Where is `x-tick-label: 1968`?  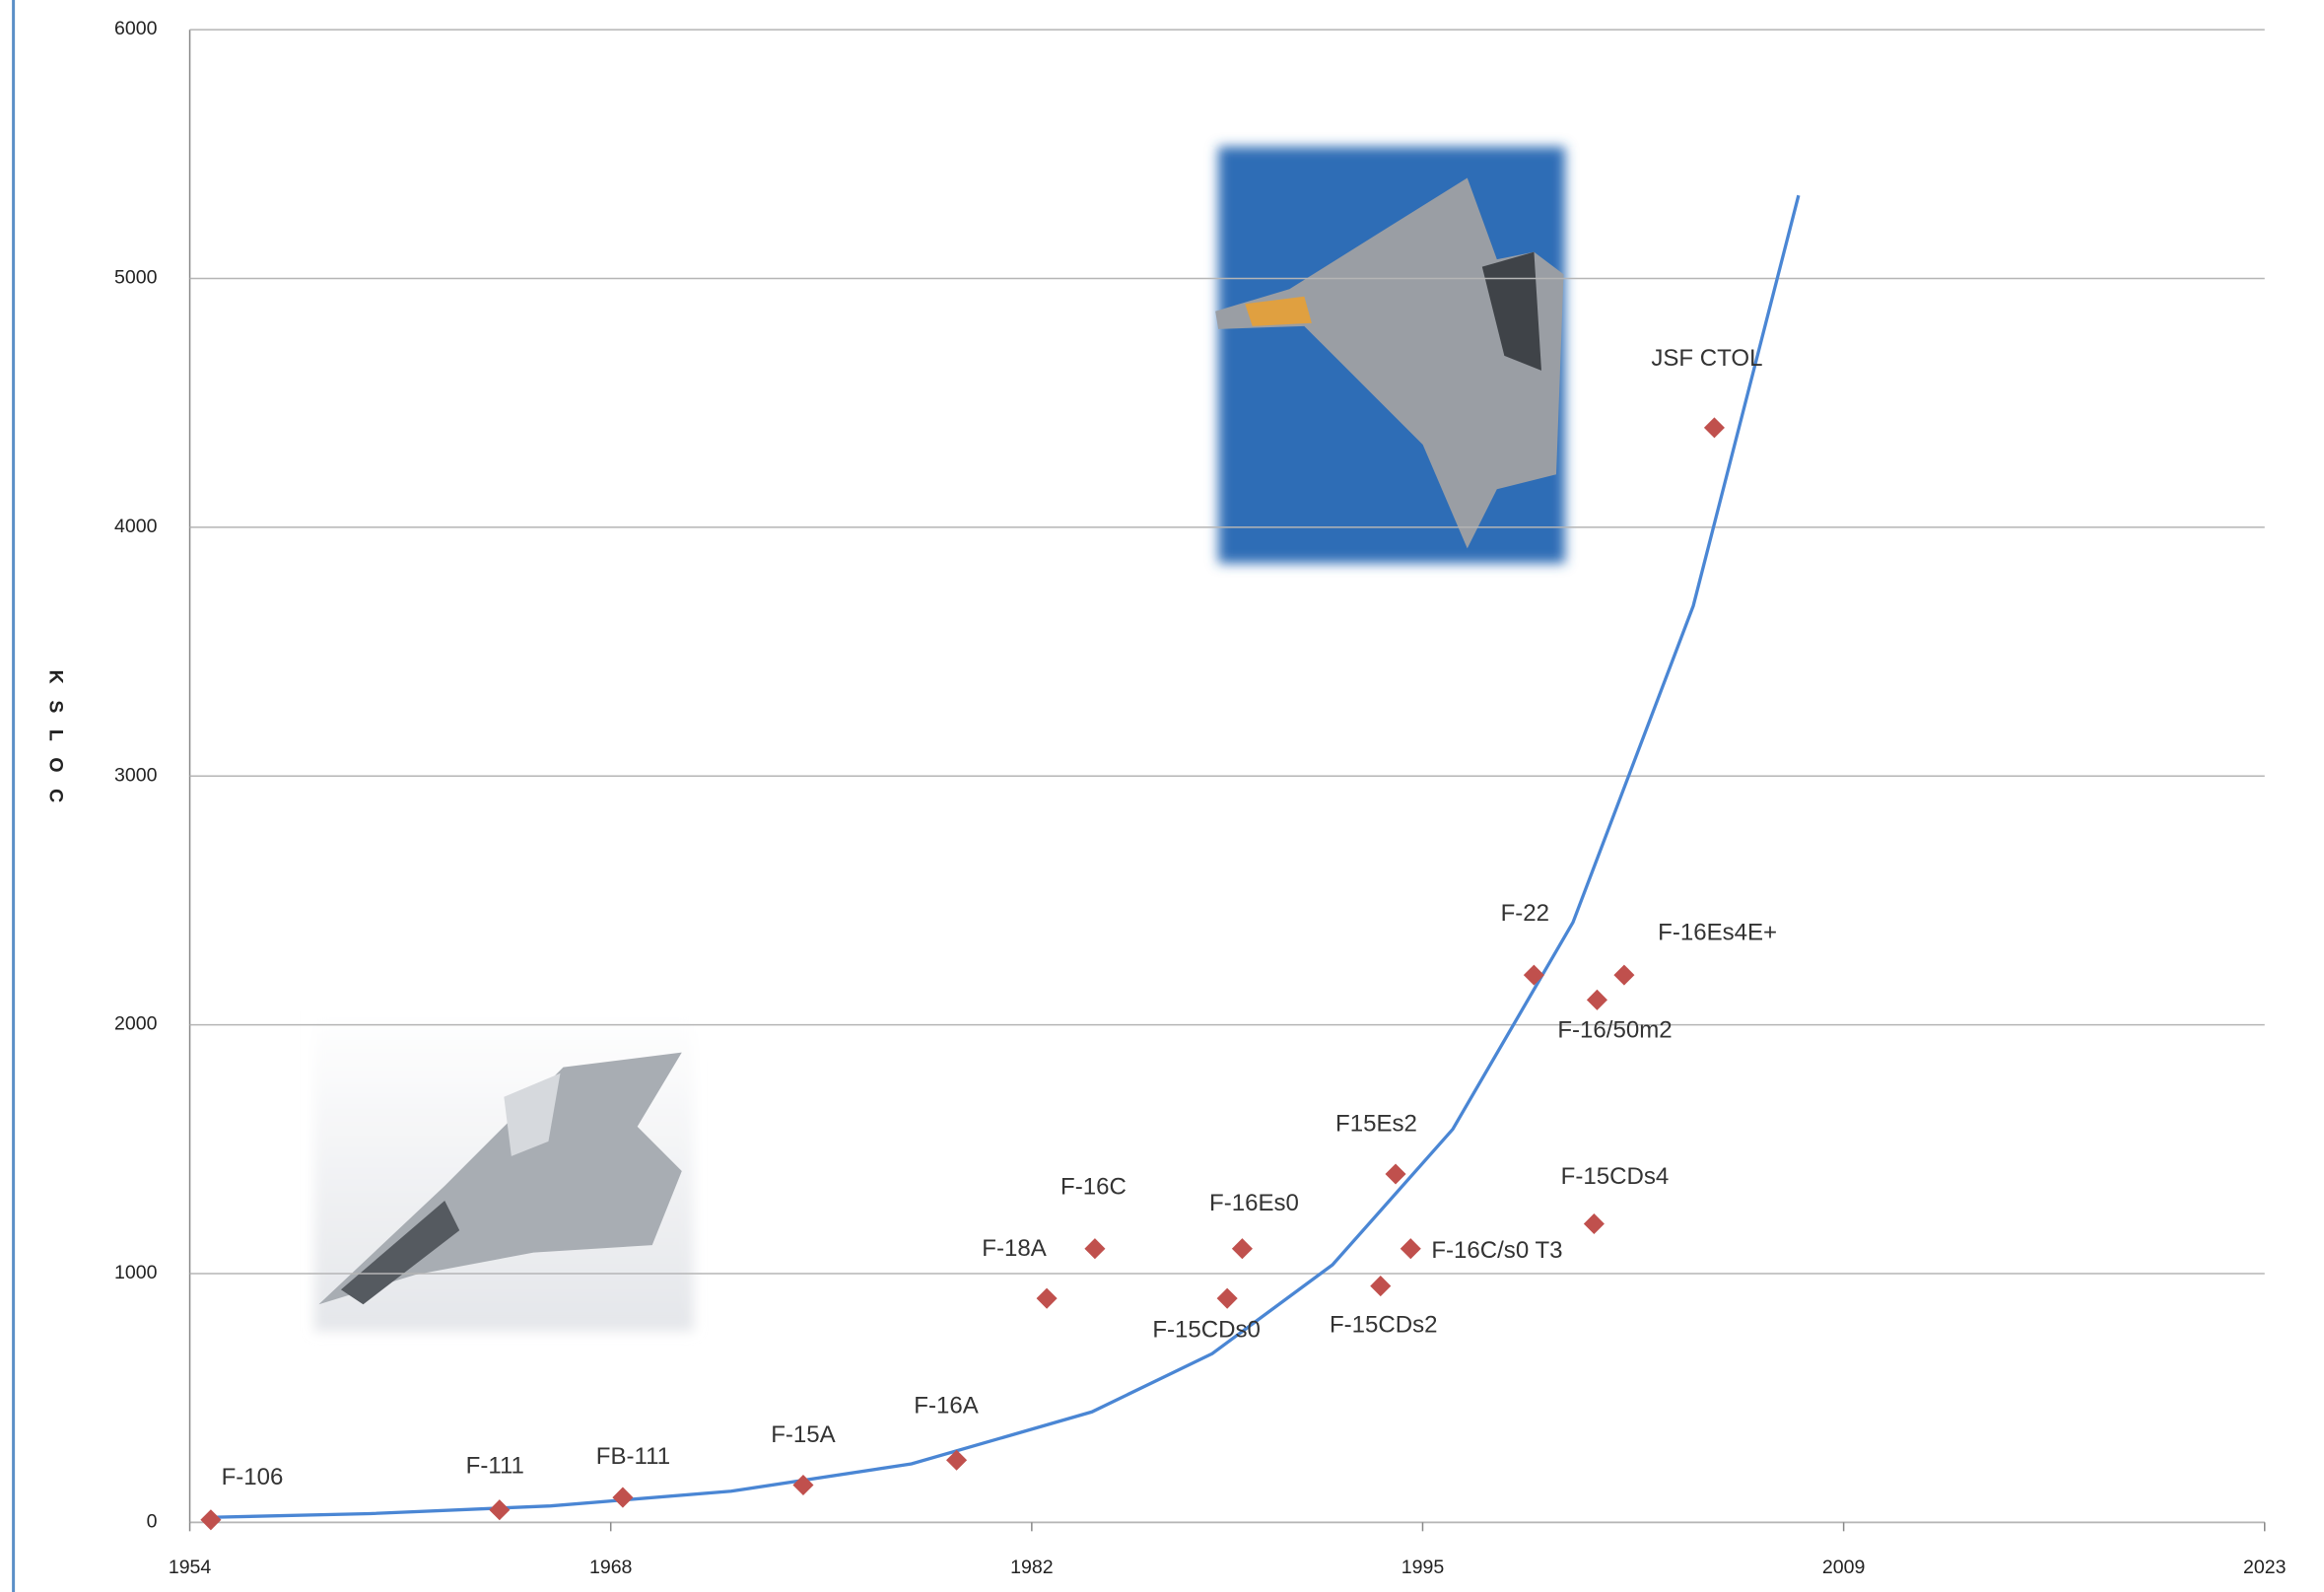
x-tick-label: 1968 is located at coordinates (611, 1567).